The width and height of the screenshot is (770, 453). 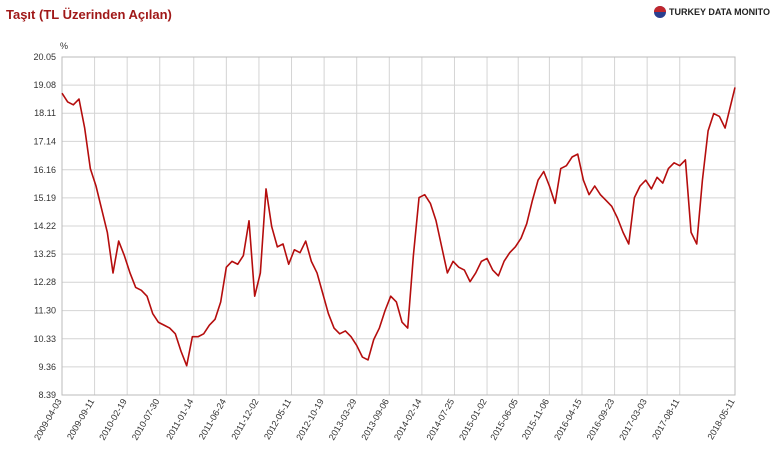 What do you see at coordinates (89, 14) in the screenshot?
I see `chart-title: Taşıt (TL Üzerinden Açılan)` at bounding box center [89, 14].